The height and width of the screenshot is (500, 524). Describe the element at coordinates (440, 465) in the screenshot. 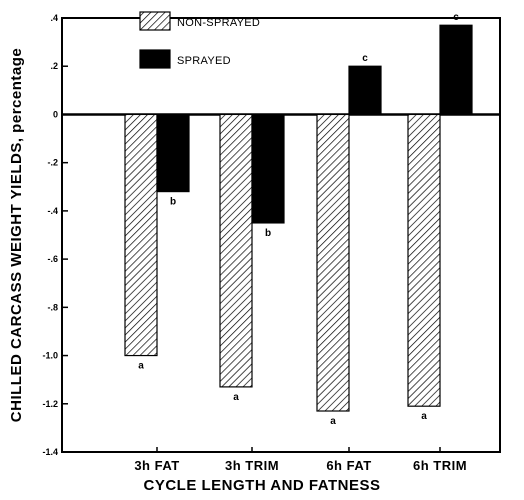

I see `x-tick-label: 6h TRIM` at that location.